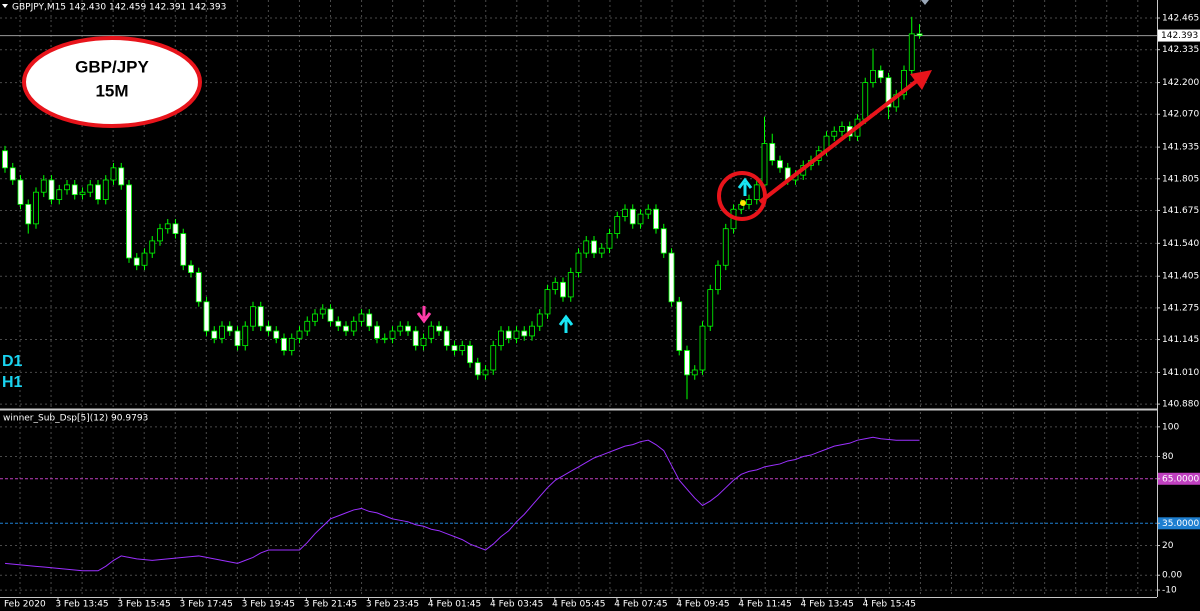  Describe the element at coordinates (112, 66) in the screenshot. I see `annotation-pair: GBP/JPY` at that location.